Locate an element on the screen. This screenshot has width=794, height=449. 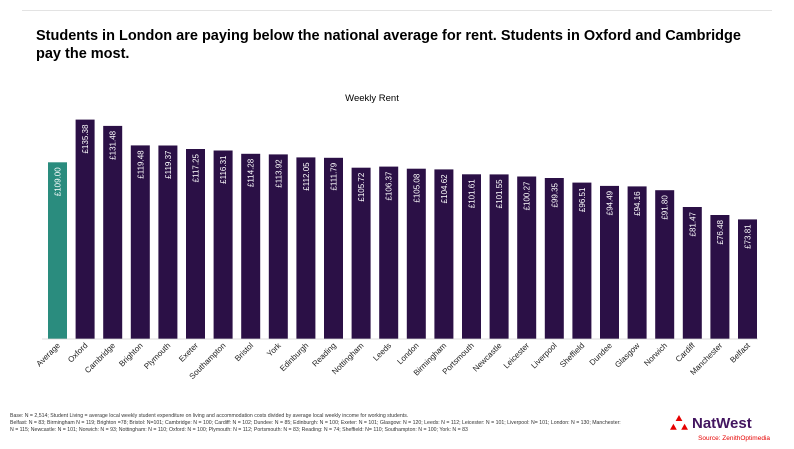
bar-plymouth is located at coordinates (168, 242).